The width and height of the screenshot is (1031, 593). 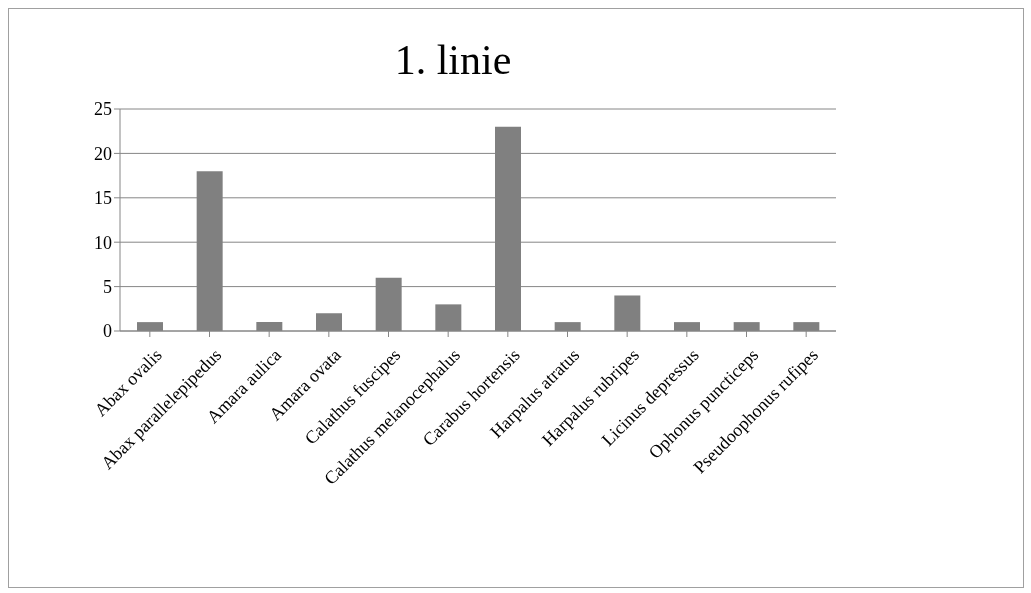 I want to click on y-tick-label: 10, so click(x=103, y=242).